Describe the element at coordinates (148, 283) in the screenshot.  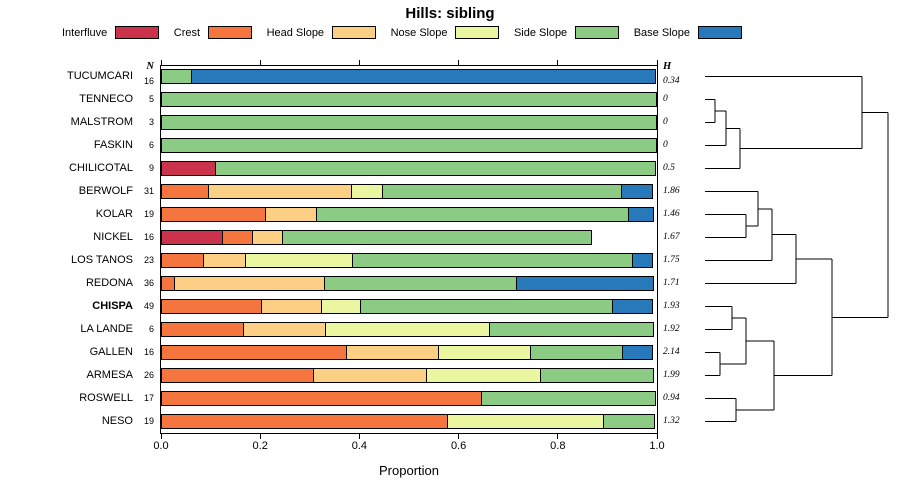
I see `n-count: 36` at that location.